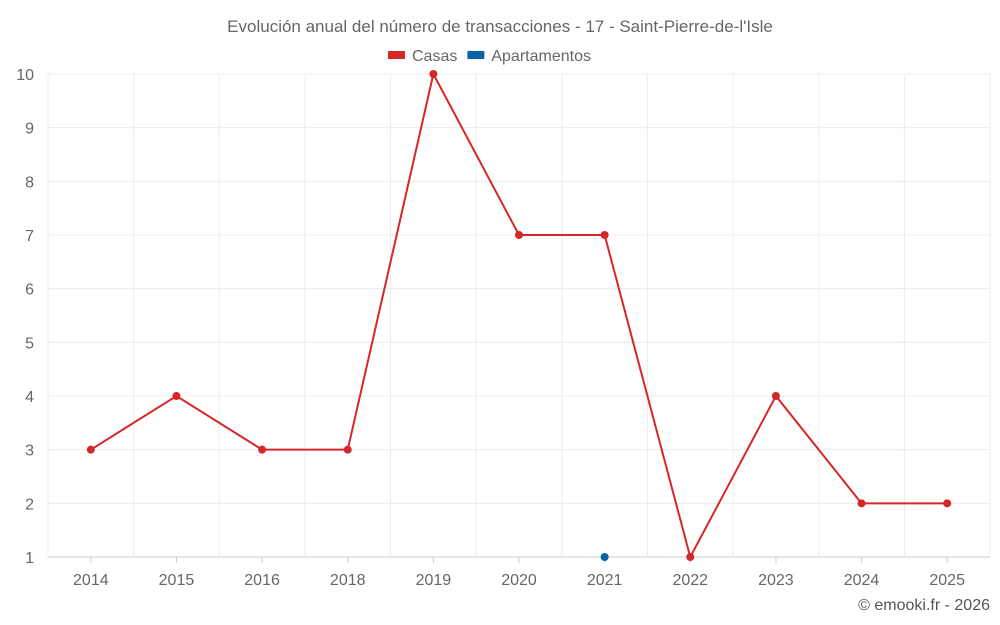 This screenshot has height=625, width=1000. What do you see at coordinates (29, 397) in the screenshot?
I see `y-tick-label: 4` at bounding box center [29, 397].